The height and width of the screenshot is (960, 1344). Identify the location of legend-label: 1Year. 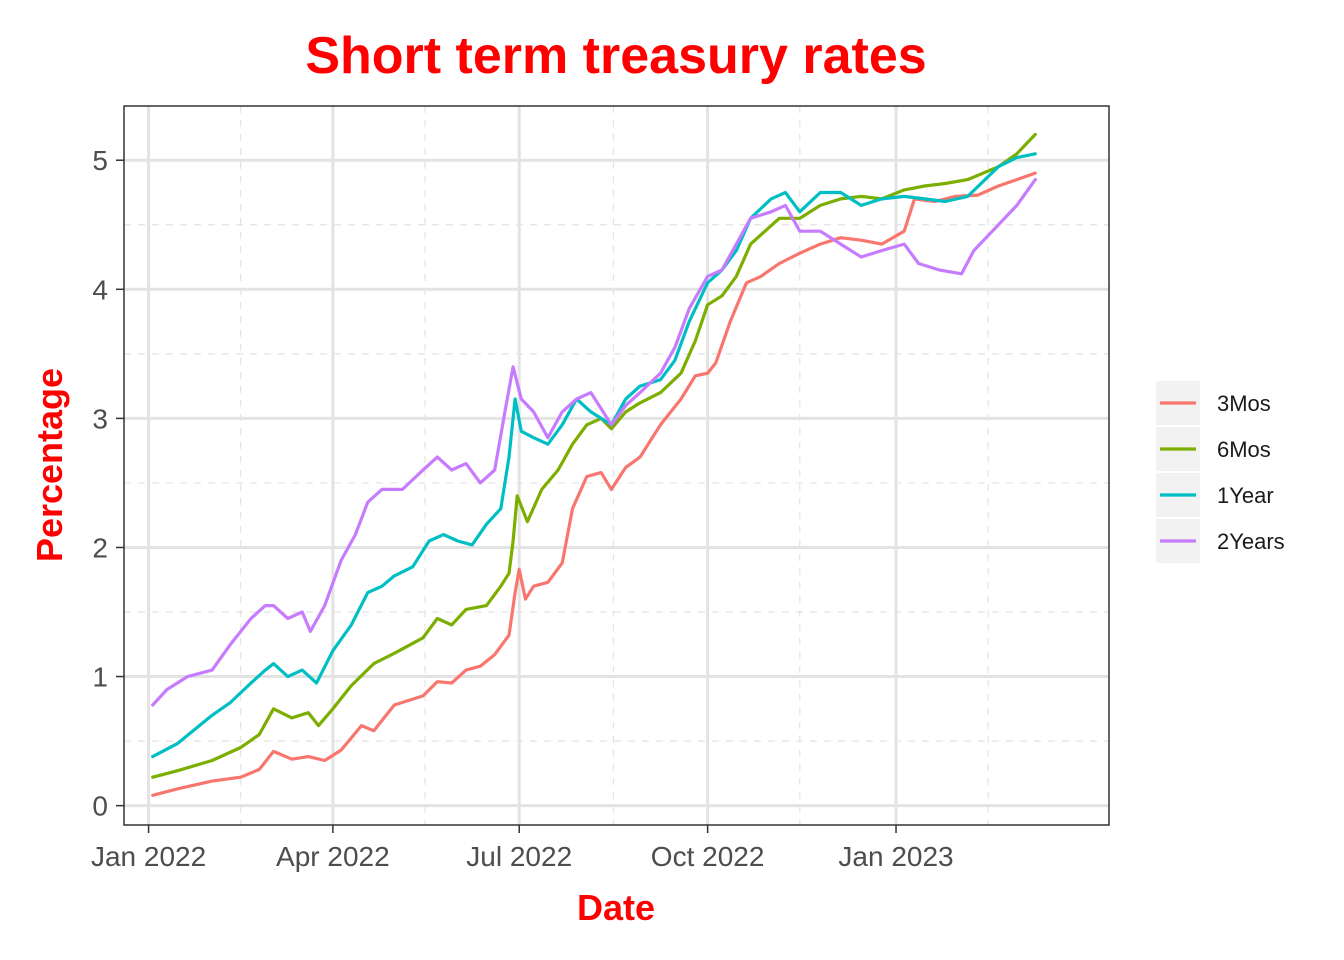
(1245, 495).